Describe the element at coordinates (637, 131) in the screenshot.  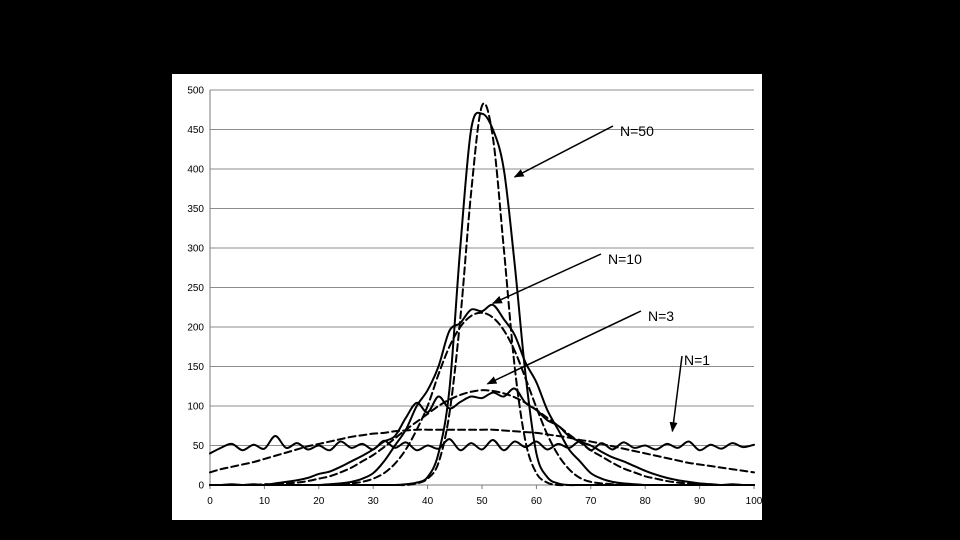
I see `annotation-label: N=50` at that location.